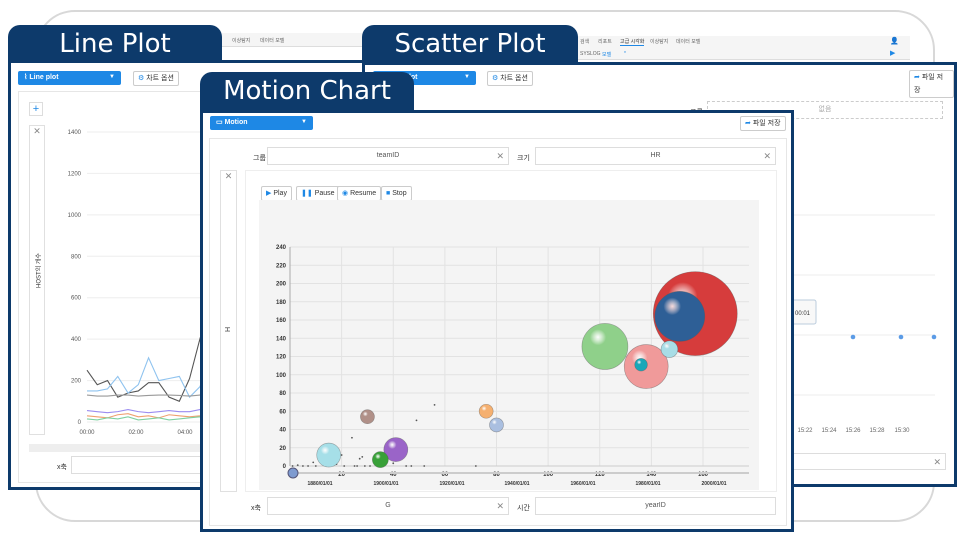 The width and height of the screenshot is (972, 535). What do you see at coordinates (136, 433) in the screenshot?
I see `x-tick-label: 02:00` at bounding box center [136, 433].